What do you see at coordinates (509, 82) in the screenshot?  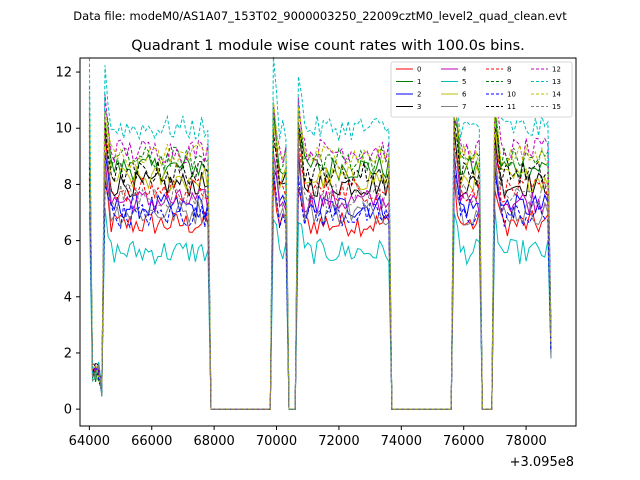 I see `legend-label: 9` at bounding box center [509, 82].